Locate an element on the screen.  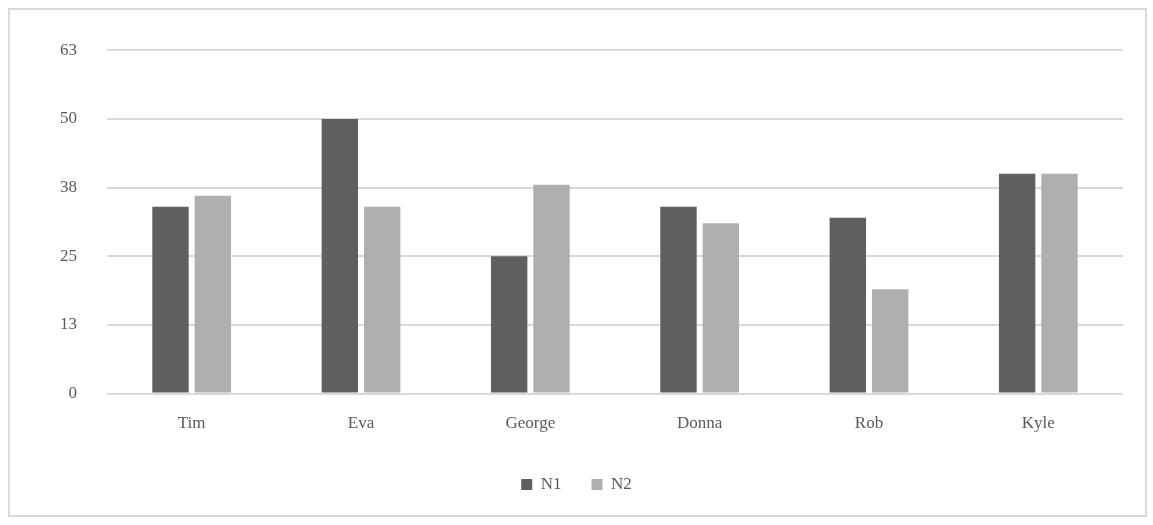
legend-label: N1 is located at coordinates (551, 483).